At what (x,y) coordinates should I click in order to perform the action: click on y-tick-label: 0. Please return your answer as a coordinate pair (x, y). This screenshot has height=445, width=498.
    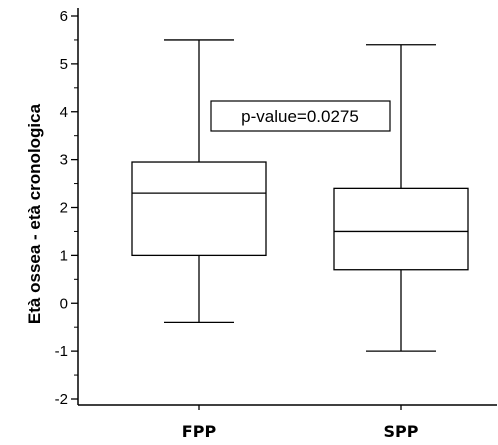
    Looking at the image, I should click on (64, 303).